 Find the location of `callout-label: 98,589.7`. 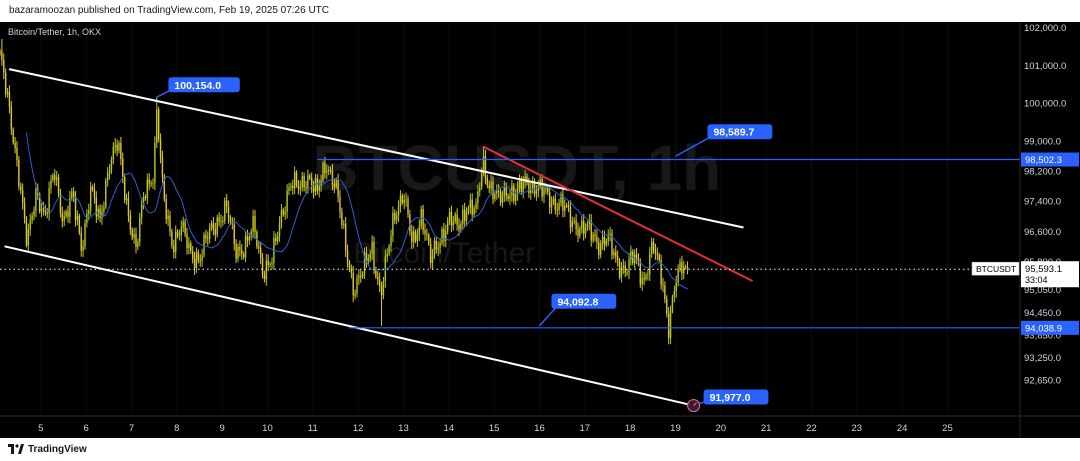

callout-label: 98,589.7 is located at coordinates (724, 140).